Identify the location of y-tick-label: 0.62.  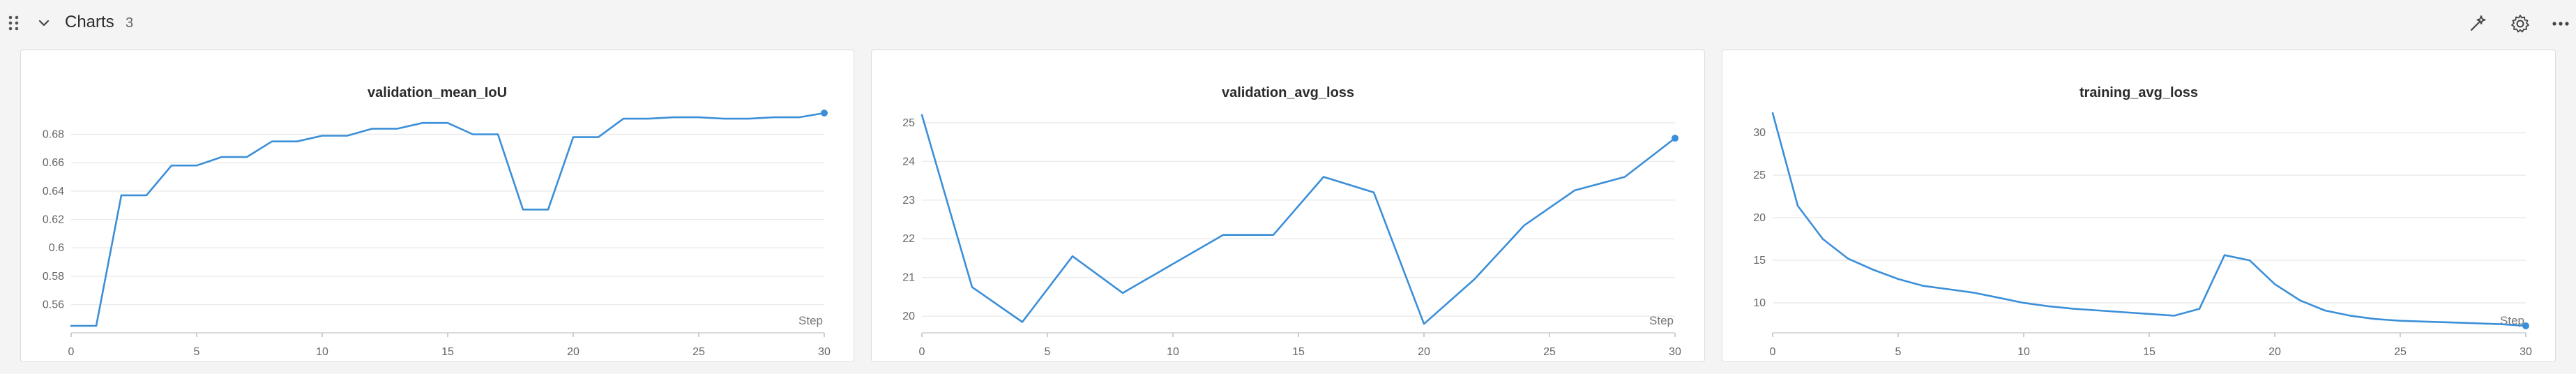
(53, 220).